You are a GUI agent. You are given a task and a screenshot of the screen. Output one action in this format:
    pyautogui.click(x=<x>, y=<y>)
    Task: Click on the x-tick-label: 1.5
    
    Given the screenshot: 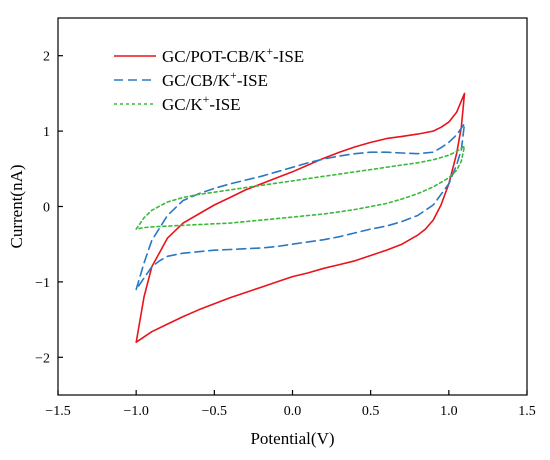 What is the action you would take?
    pyautogui.click(x=527, y=411)
    